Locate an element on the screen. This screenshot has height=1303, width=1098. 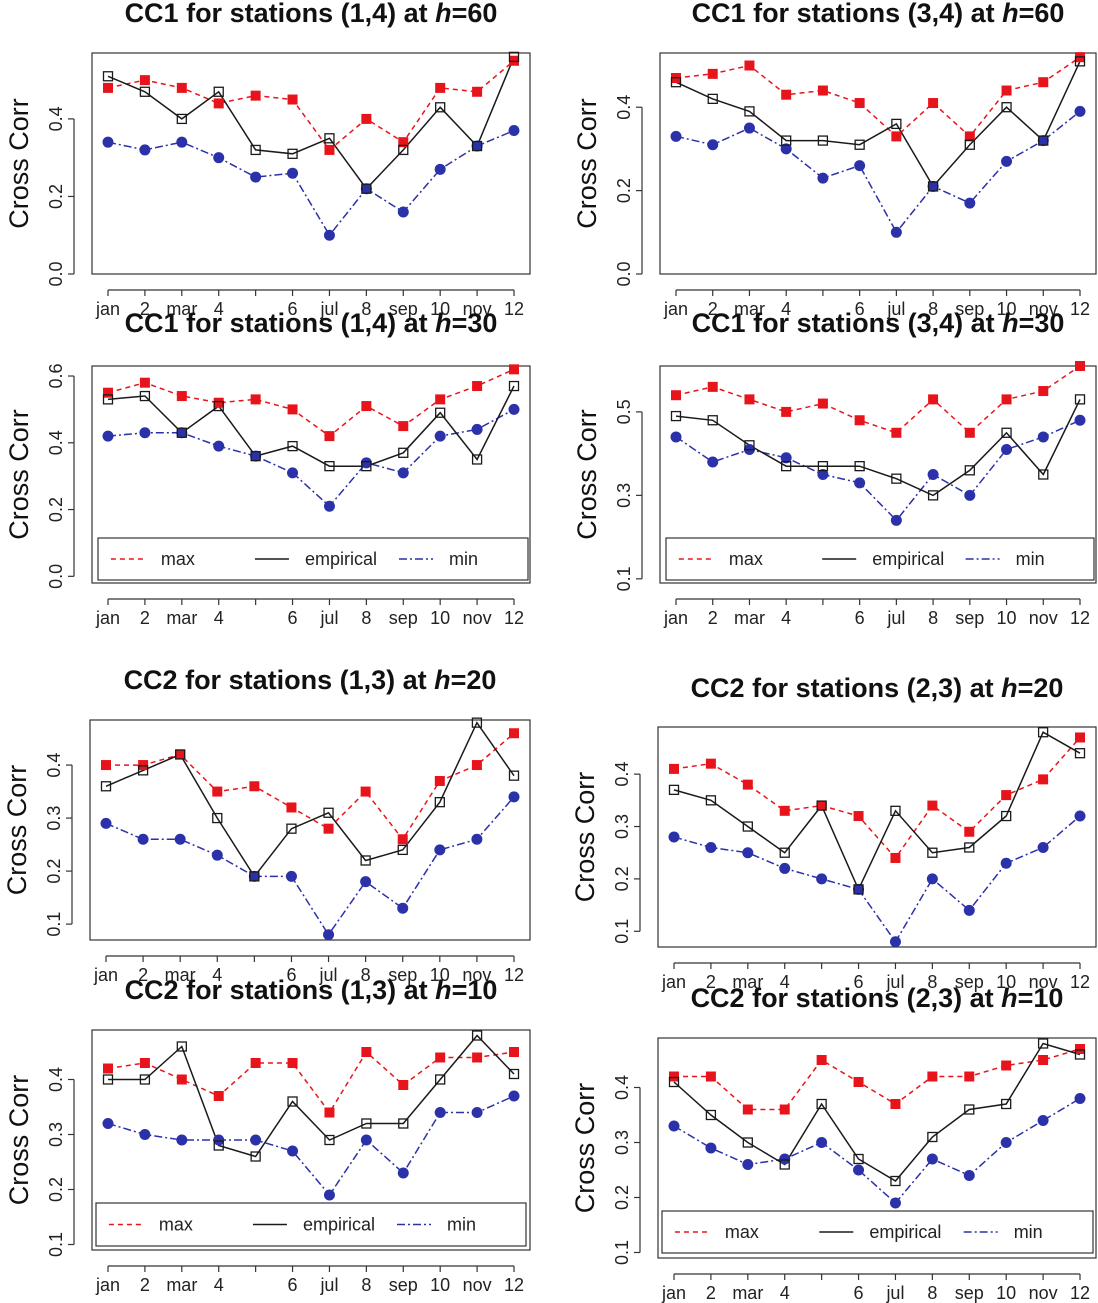
y-tick-label: 0.0 is located at coordinates (56, 576).